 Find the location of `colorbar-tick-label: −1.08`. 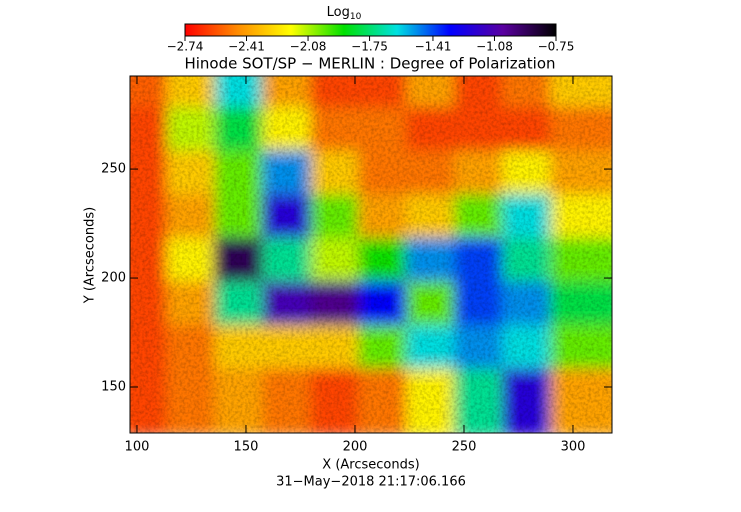

colorbar-tick-label: −1.08 is located at coordinates (494, 47).